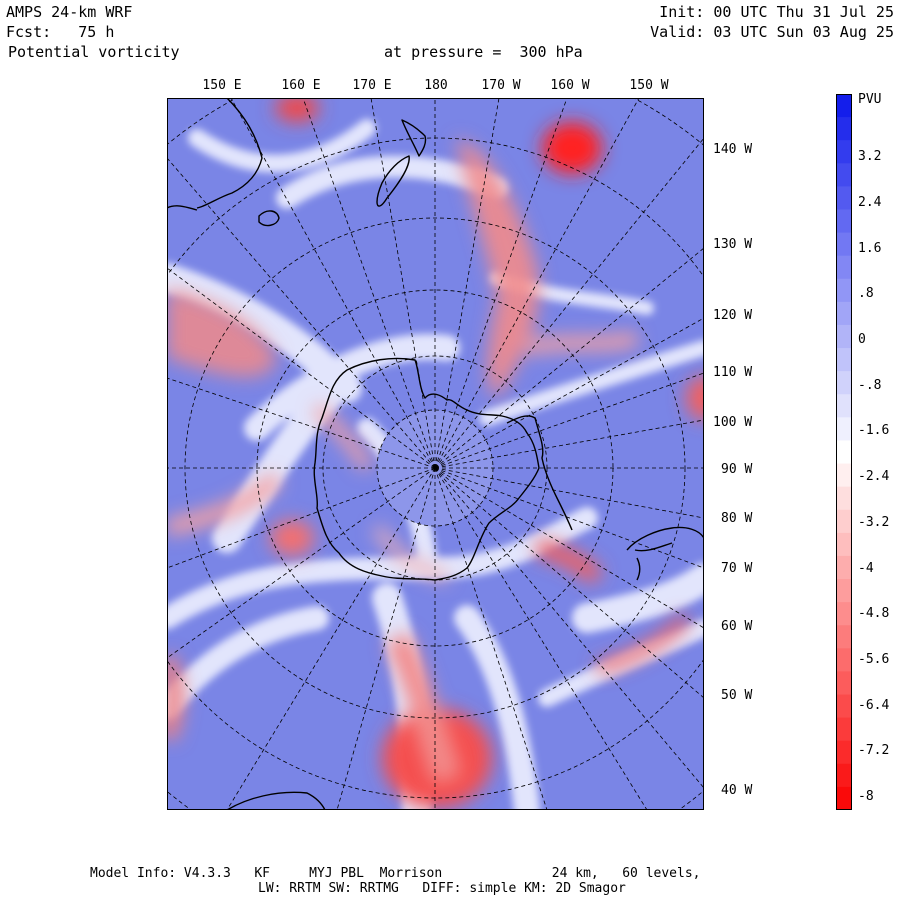 This screenshot has width=900, height=900. I want to click on pressure-level: at pressure = 300 hPa, so click(483, 52).